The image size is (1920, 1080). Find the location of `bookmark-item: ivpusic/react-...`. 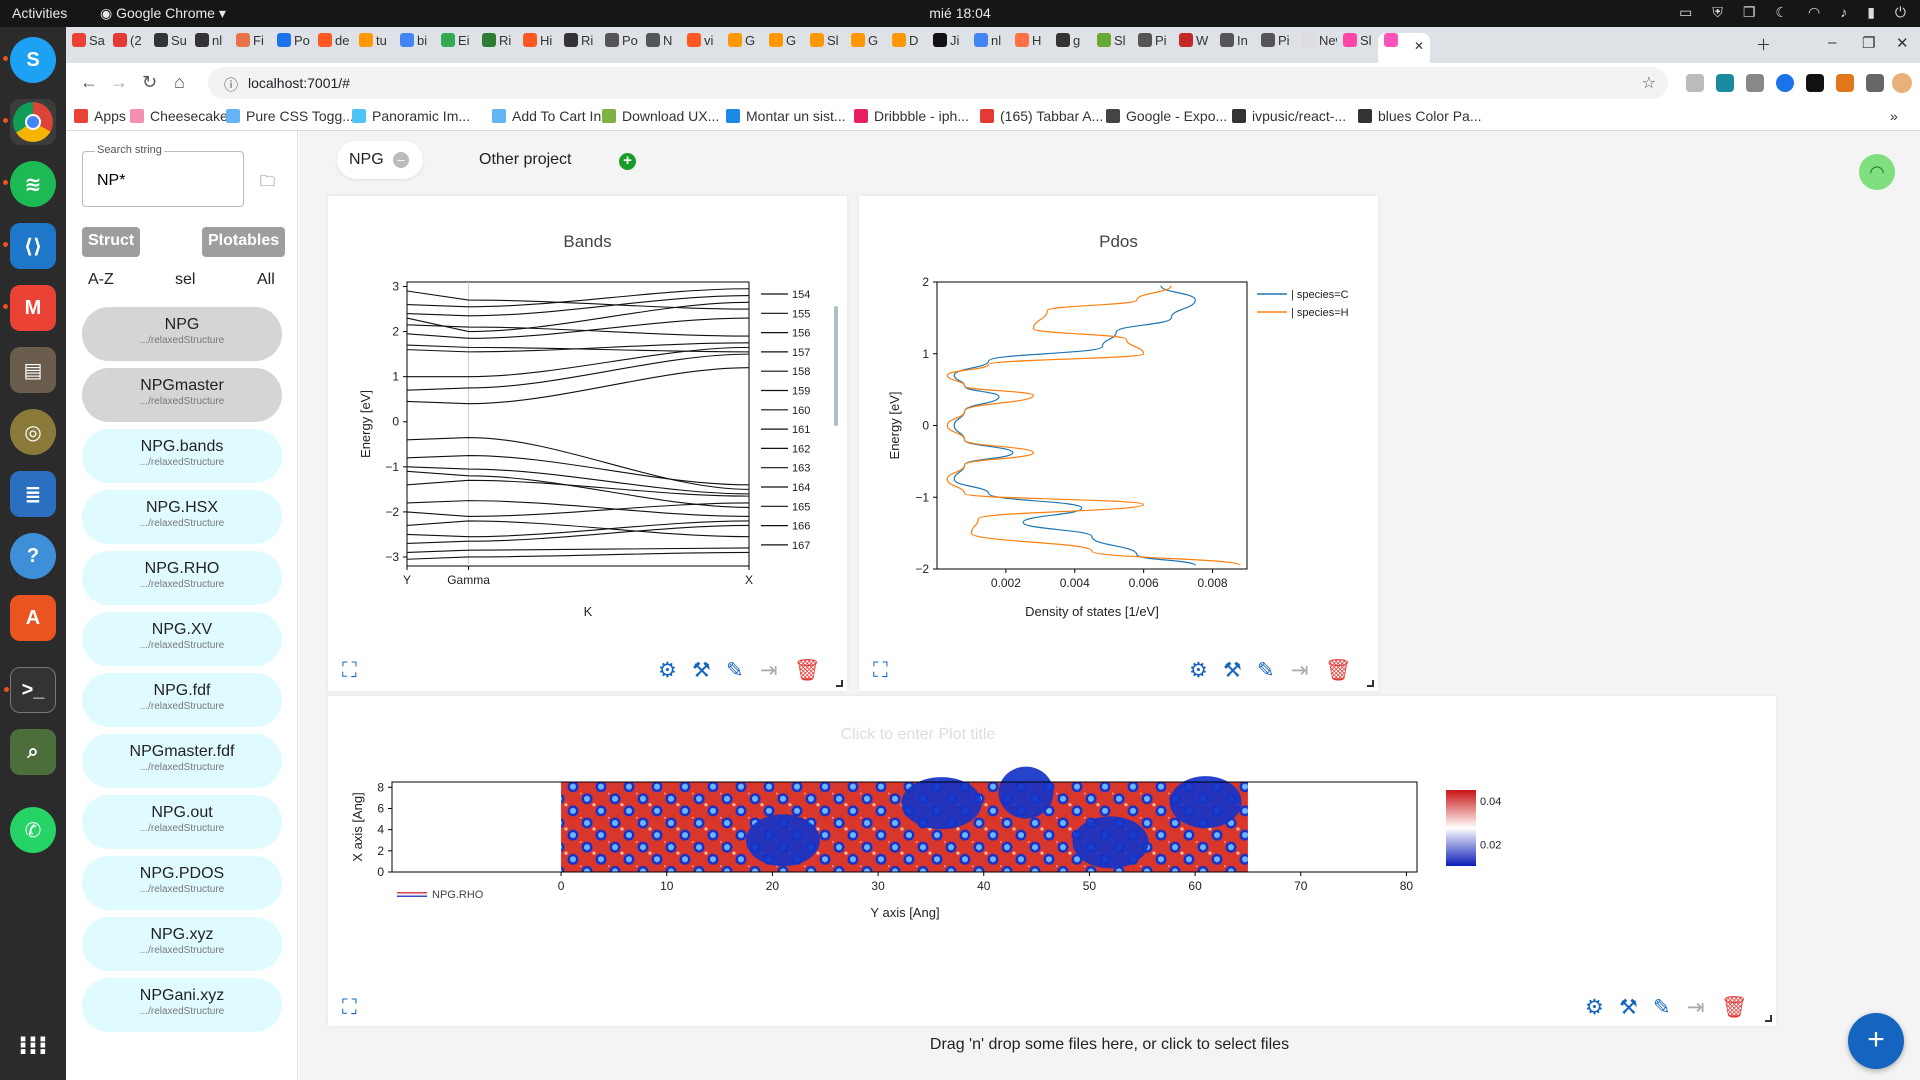

bookmark-item: ivpusic/react-... is located at coordinates (1289, 116).